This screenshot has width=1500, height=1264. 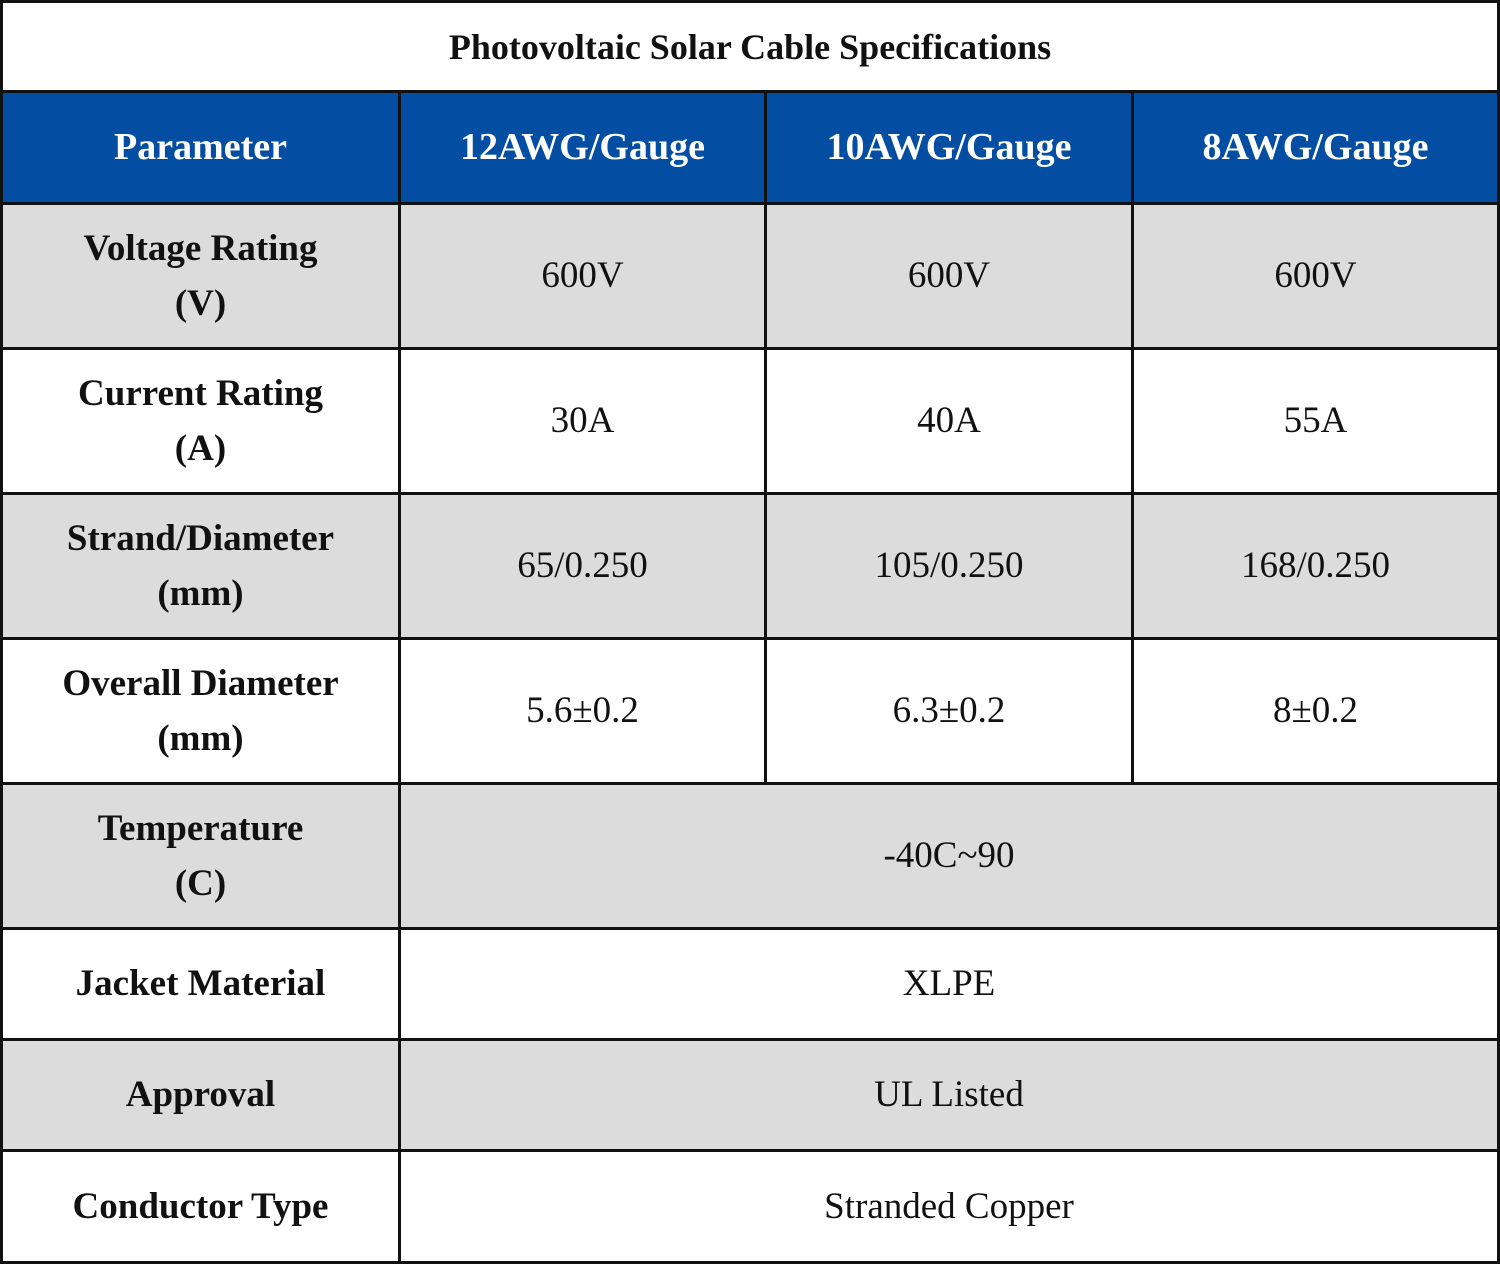 What do you see at coordinates (949, 711) in the screenshot?
I see `value-cell: 6.3±0.2` at bounding box center [949, 711].